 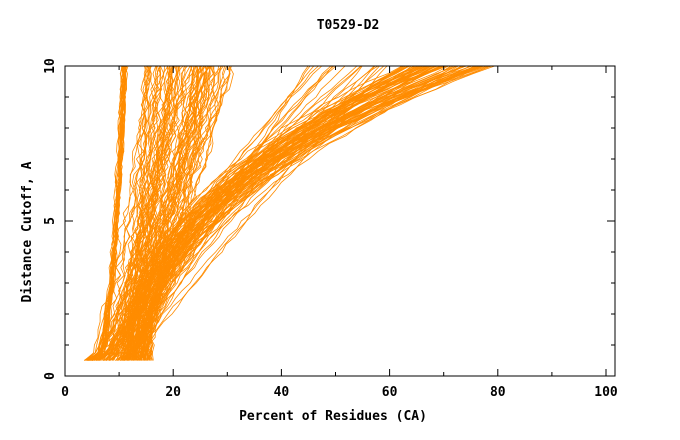 I want to click on x-tick-label: 60, so click(x=390, y=392).